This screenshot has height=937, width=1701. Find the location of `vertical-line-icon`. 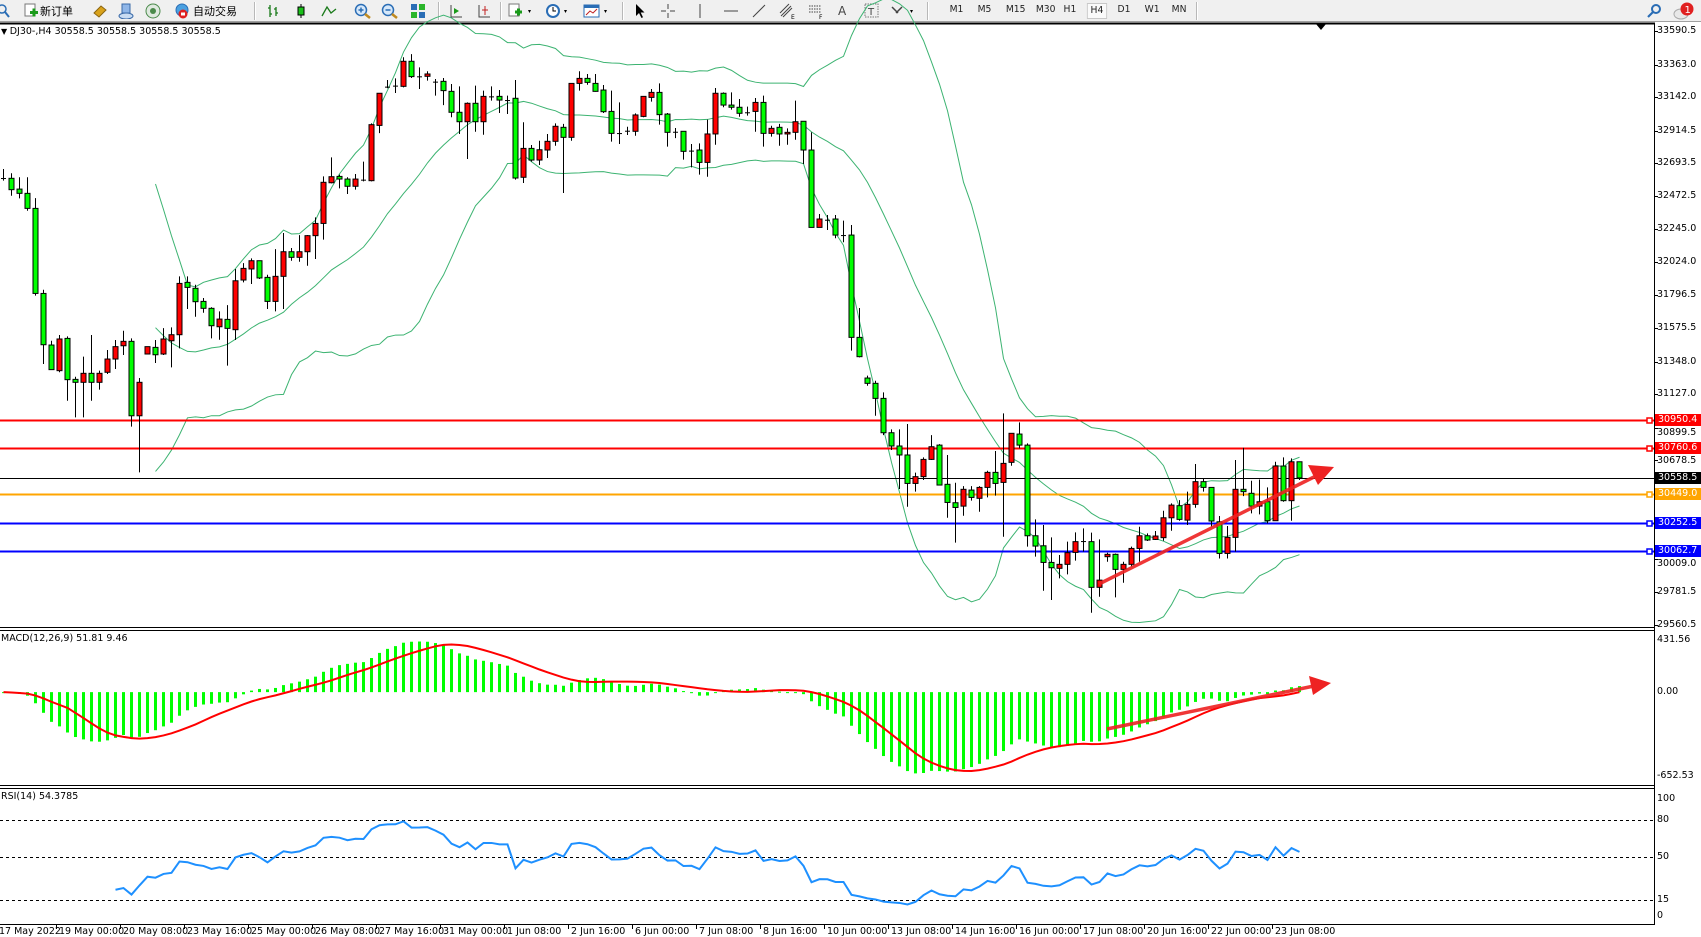

vertical-line-icon is located at coordinates (700, 11).